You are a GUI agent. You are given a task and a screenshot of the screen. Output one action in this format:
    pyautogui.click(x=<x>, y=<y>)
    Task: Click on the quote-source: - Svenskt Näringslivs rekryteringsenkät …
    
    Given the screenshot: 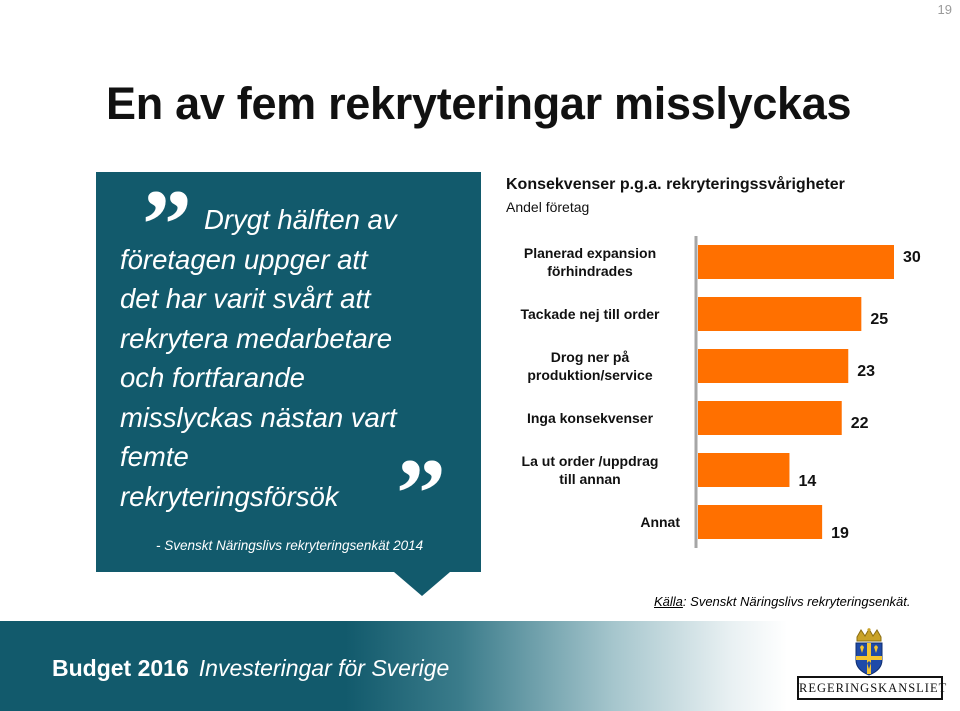 What is the action you would take?
    pyautogui.click(x=290, y=545)
    